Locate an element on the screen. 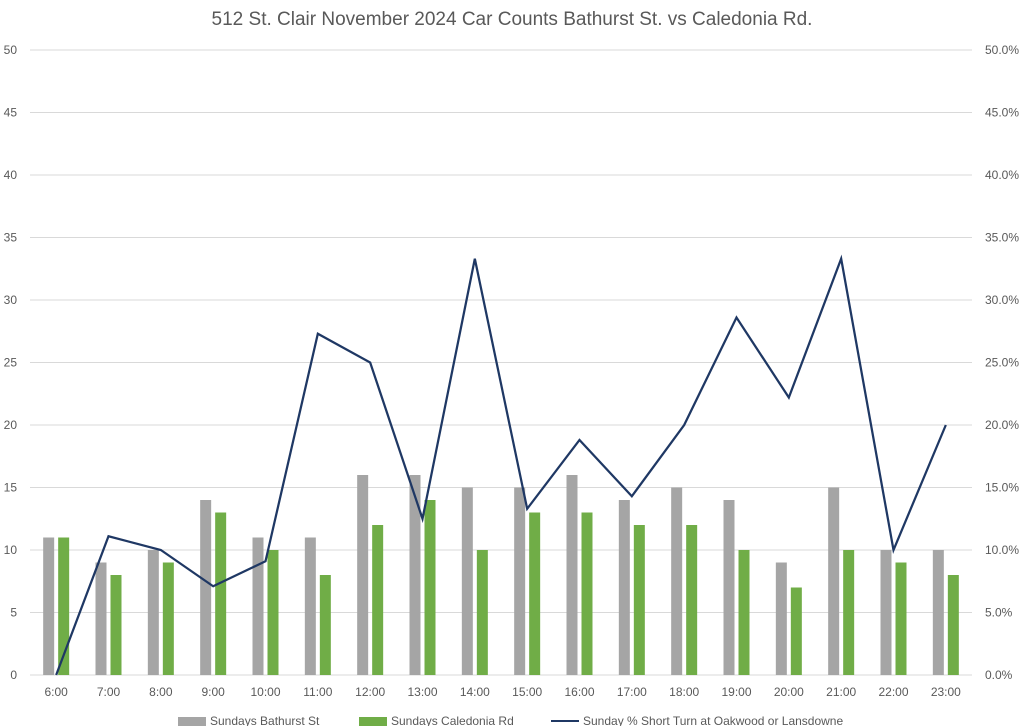 The height and width of the screenshot is (726, 1024). legend-label: Sundays Bathurst St is located at coordinates (265, 720).